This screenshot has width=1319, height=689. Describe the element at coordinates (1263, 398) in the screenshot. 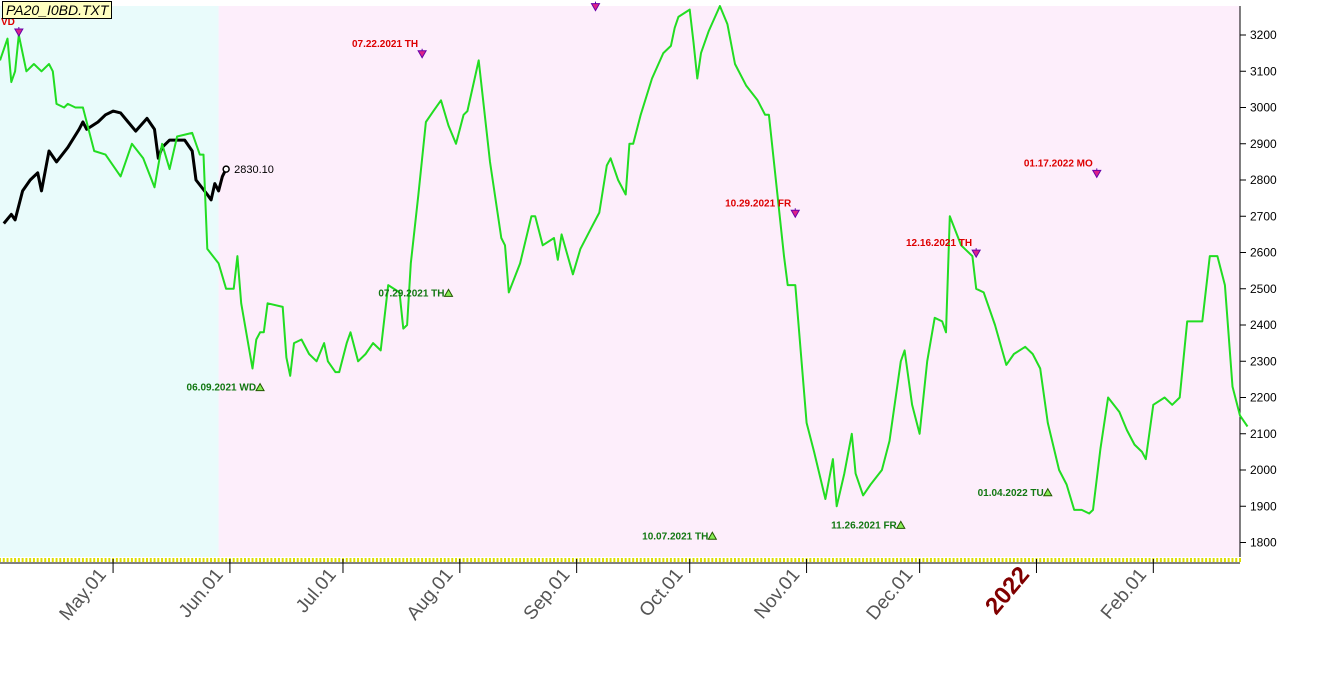

I see `y-tick-label: 2200` at that location.